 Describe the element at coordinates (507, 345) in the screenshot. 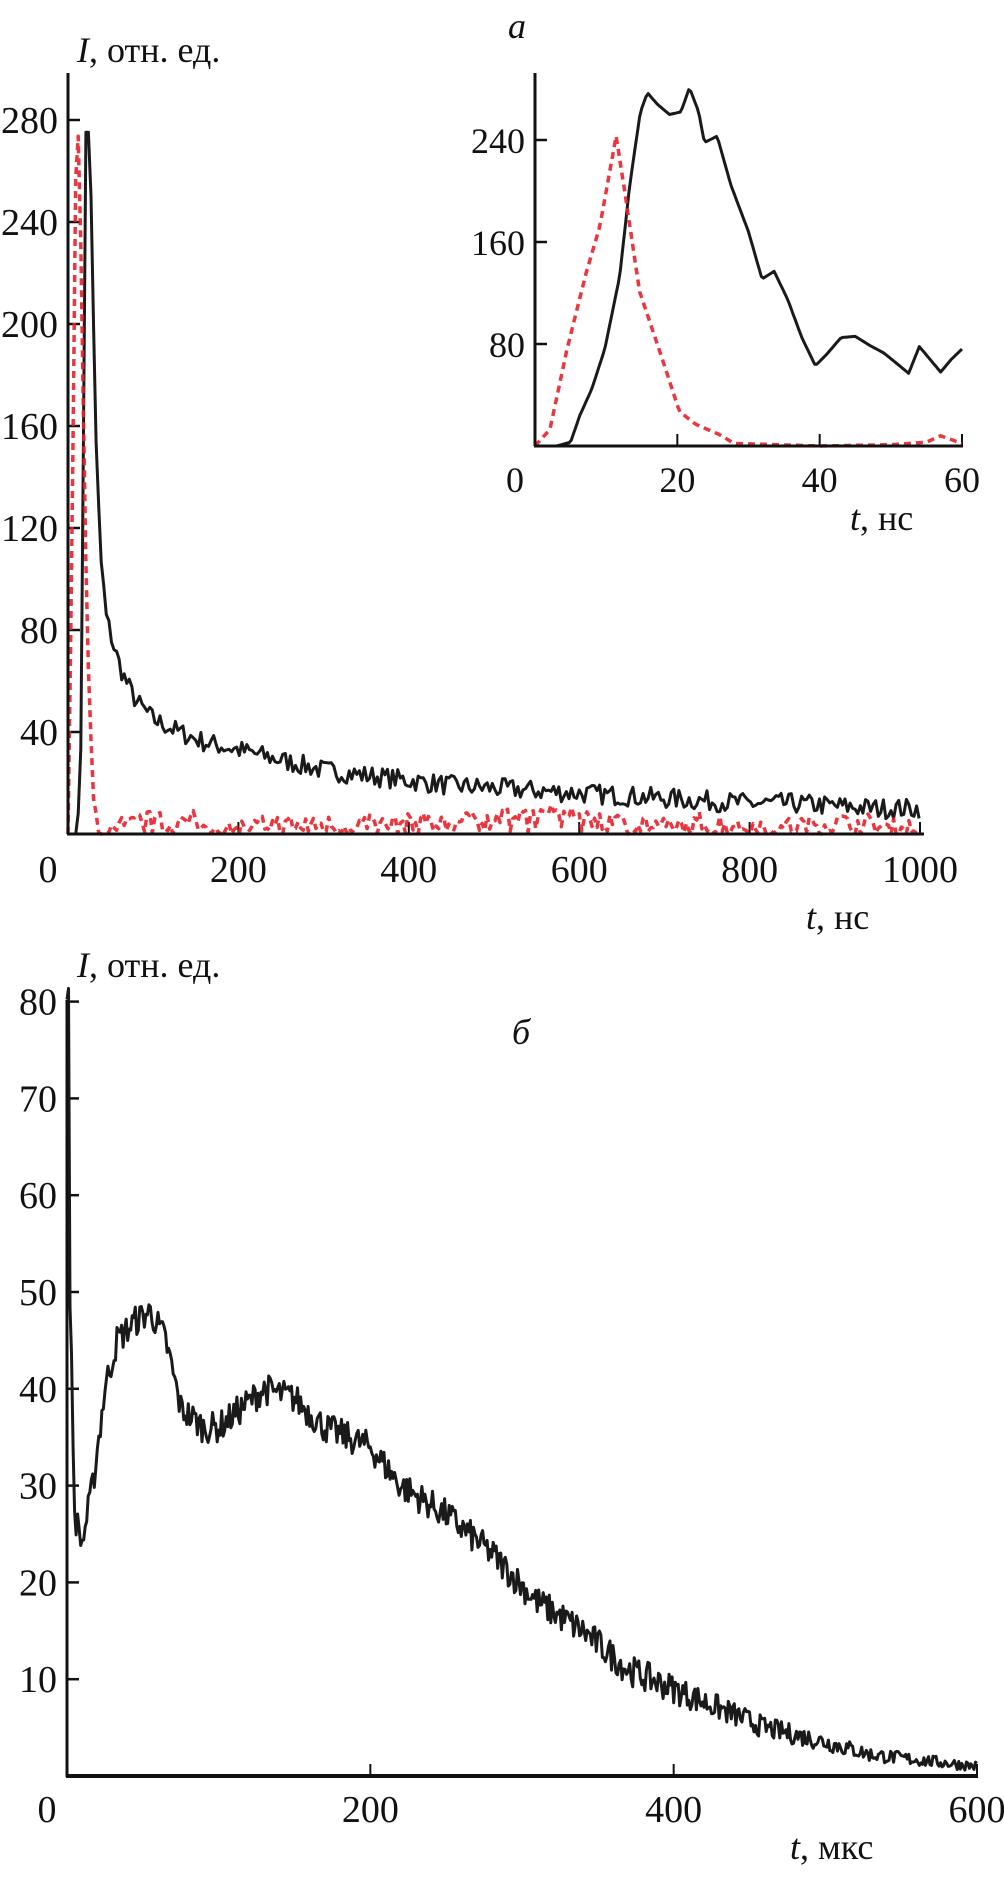

I see `inset-ytick-label: 80` at that location.